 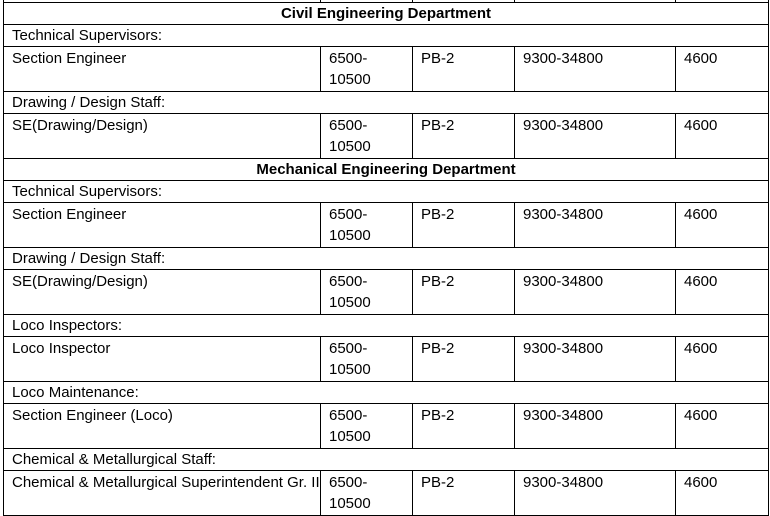 I want to click on group-label-row: Chemical & Metallurgical Staff:, so click(x=386, y=459).